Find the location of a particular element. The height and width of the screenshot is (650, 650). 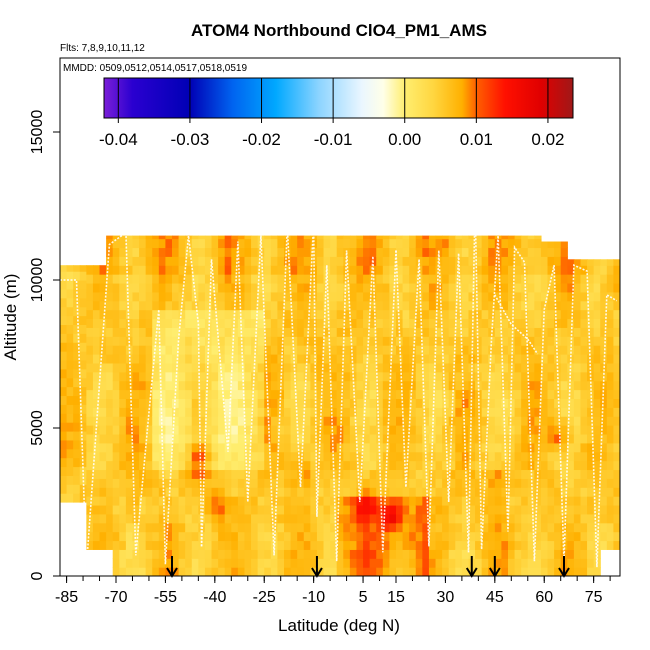

x-axis-label: Latitude (deg N) is located at coordinates (339, 625).